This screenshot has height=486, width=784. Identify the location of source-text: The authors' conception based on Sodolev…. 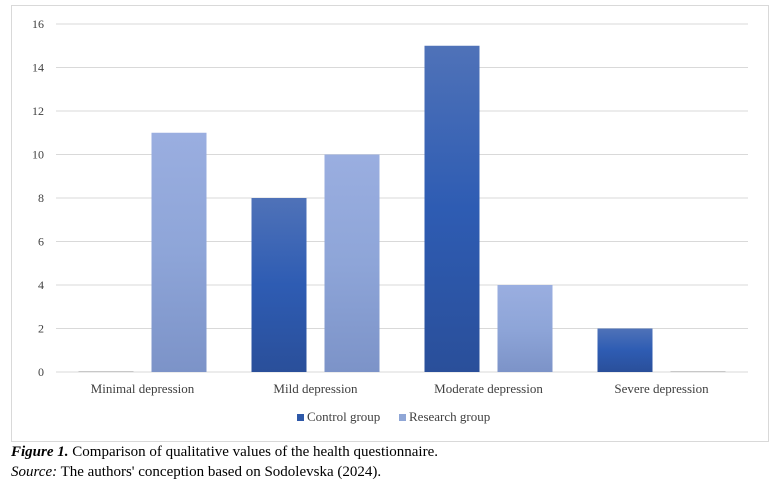
(221, 472).